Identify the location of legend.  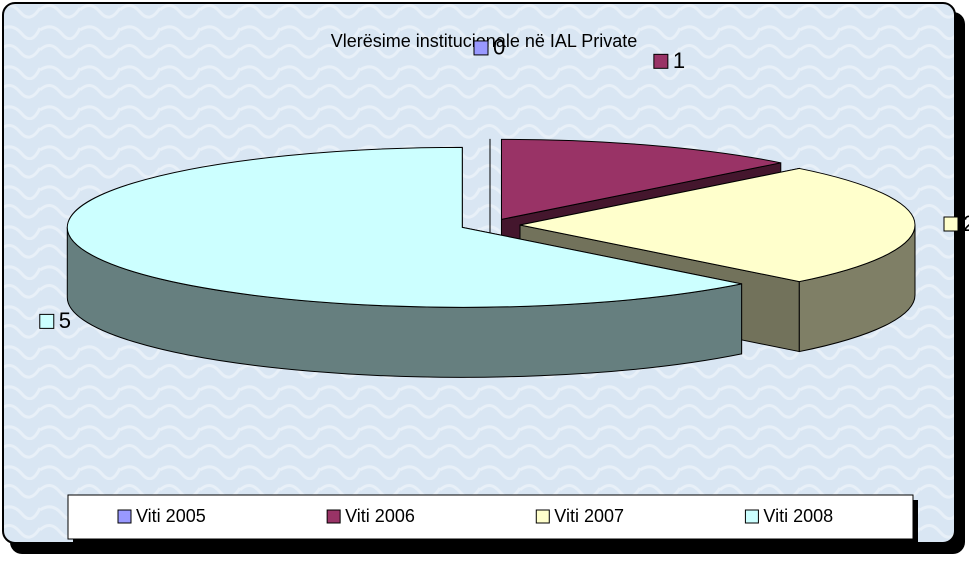
(490, 517).